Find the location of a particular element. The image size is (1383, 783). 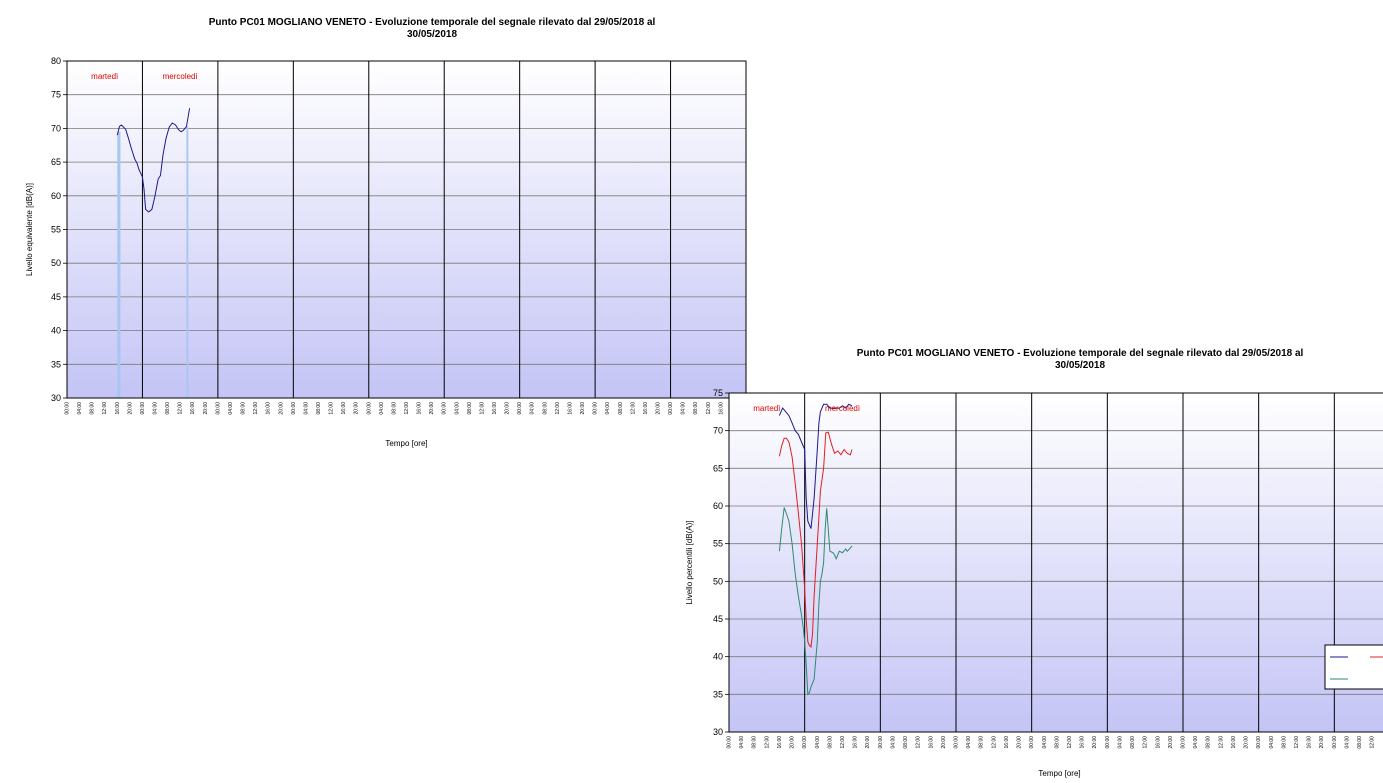

legend-box is located at coordinates (1353, 667).